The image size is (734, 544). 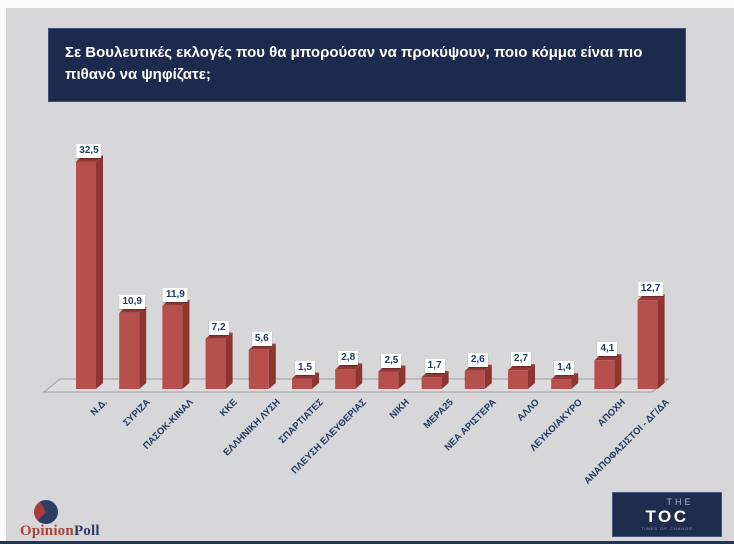 I want to click on opinionpoll-pie-icon, so click(x=46, y=512).